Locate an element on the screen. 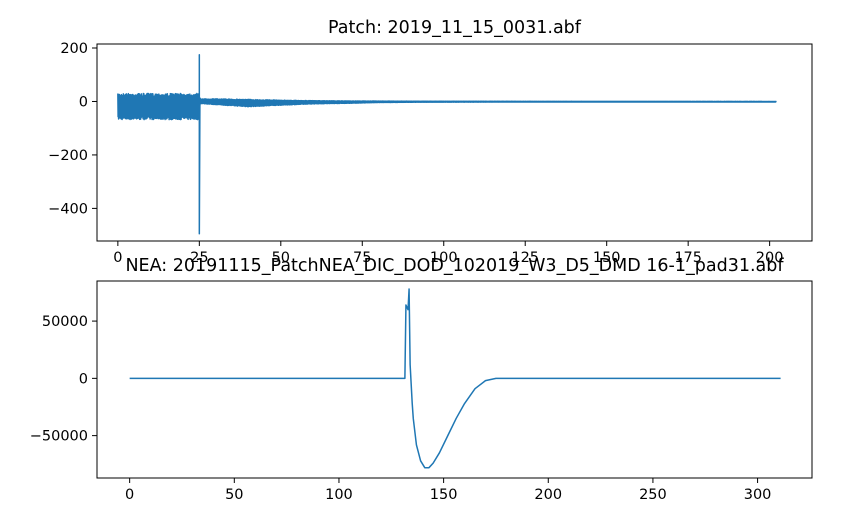 Image resolution: width=862 pixels, height=531 pixels. y-tick-label: 200 is located at coordinates (74, 49).